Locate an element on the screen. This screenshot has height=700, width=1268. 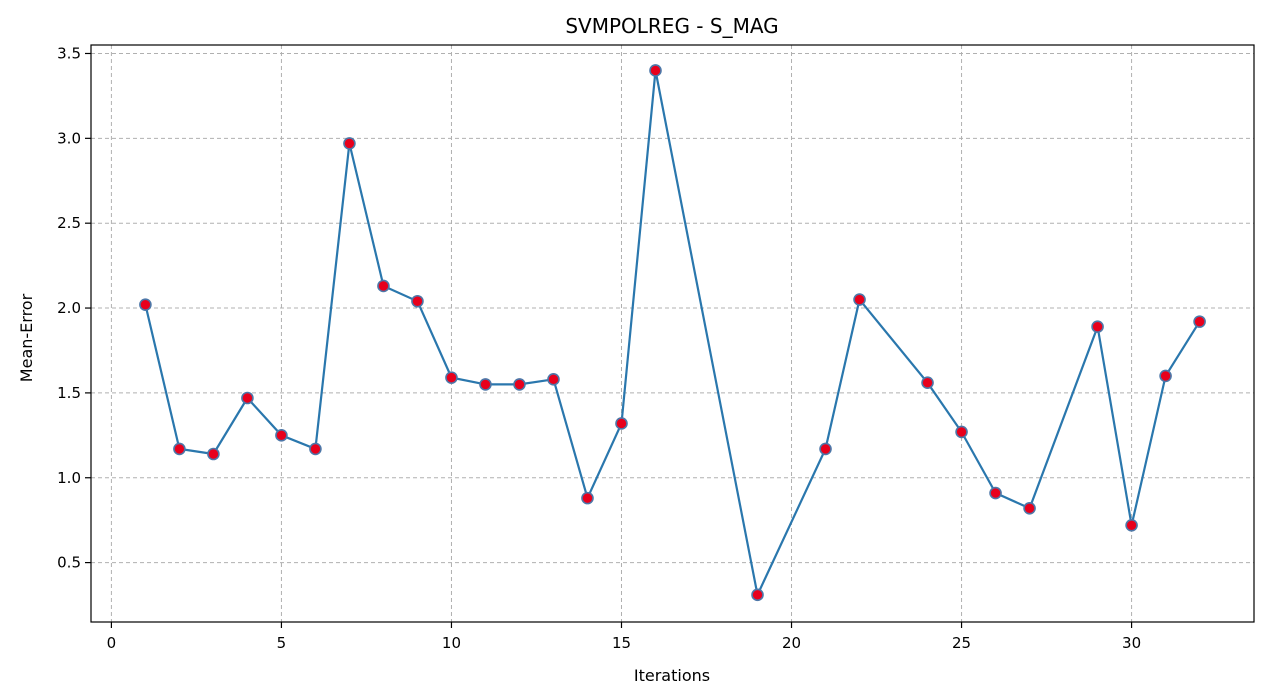
x-axis-label: Iterations is located at coordinates (672, 675).